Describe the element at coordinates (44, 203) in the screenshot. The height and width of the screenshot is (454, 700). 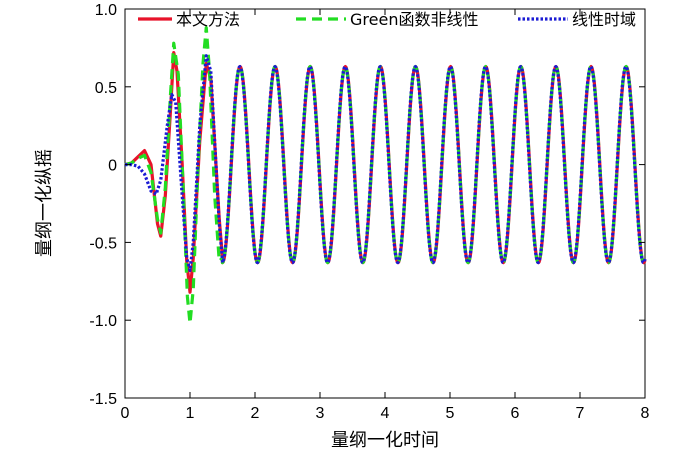
I see `y-axis-title: 量纲一化纵摇` at that location.